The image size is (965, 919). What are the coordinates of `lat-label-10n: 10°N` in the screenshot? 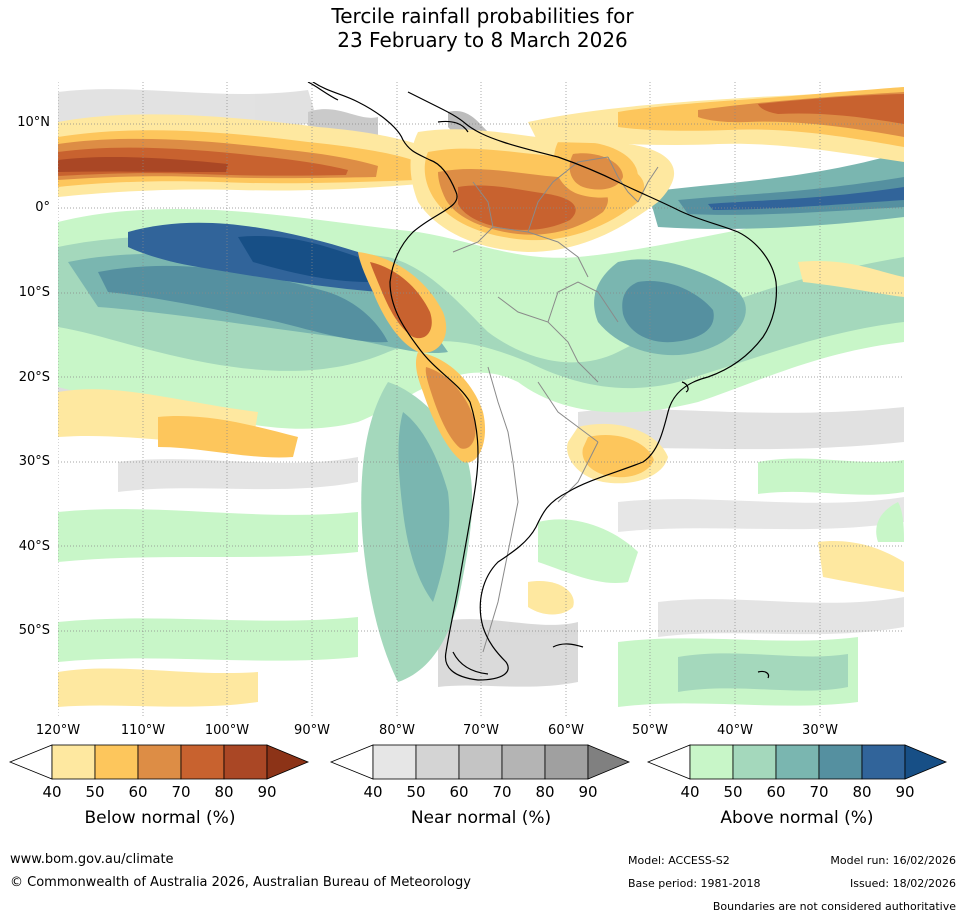 It's located at (33, 122).